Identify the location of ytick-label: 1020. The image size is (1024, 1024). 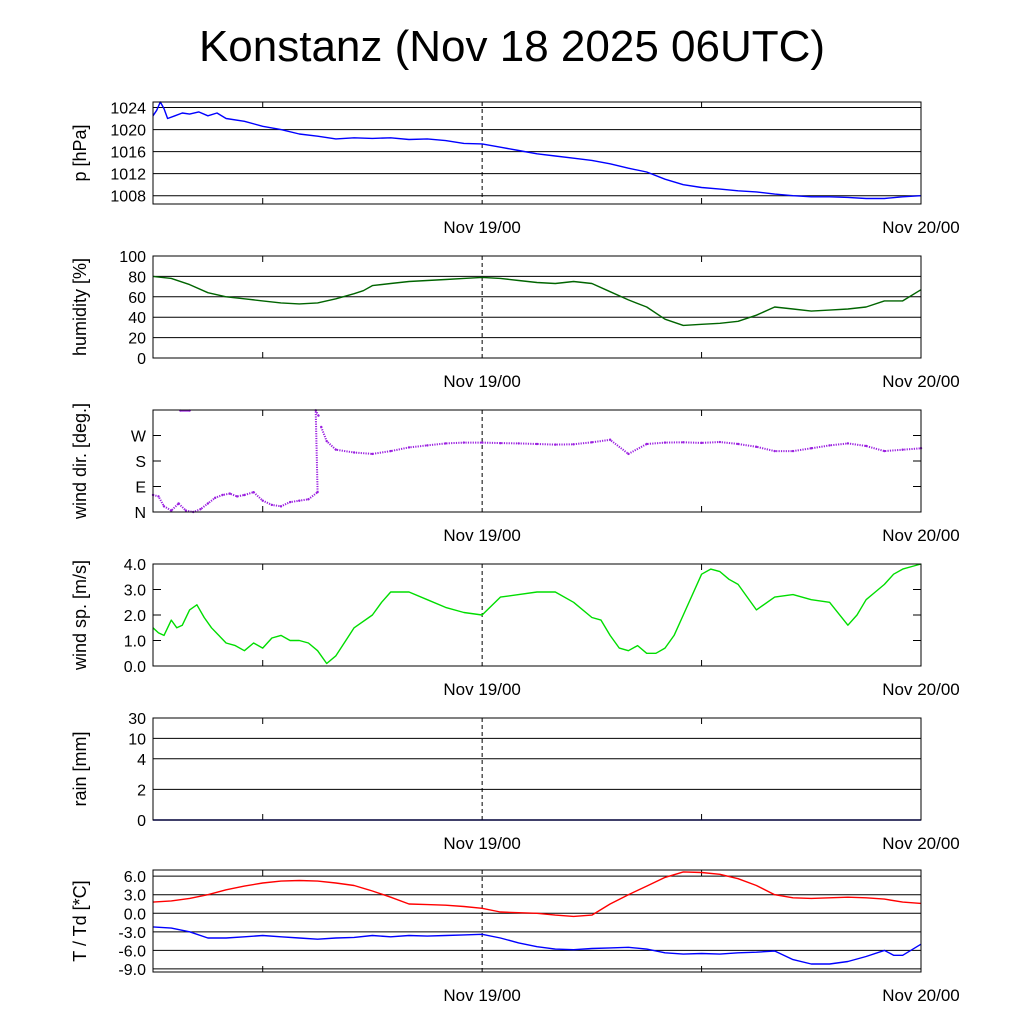
(128, 131).